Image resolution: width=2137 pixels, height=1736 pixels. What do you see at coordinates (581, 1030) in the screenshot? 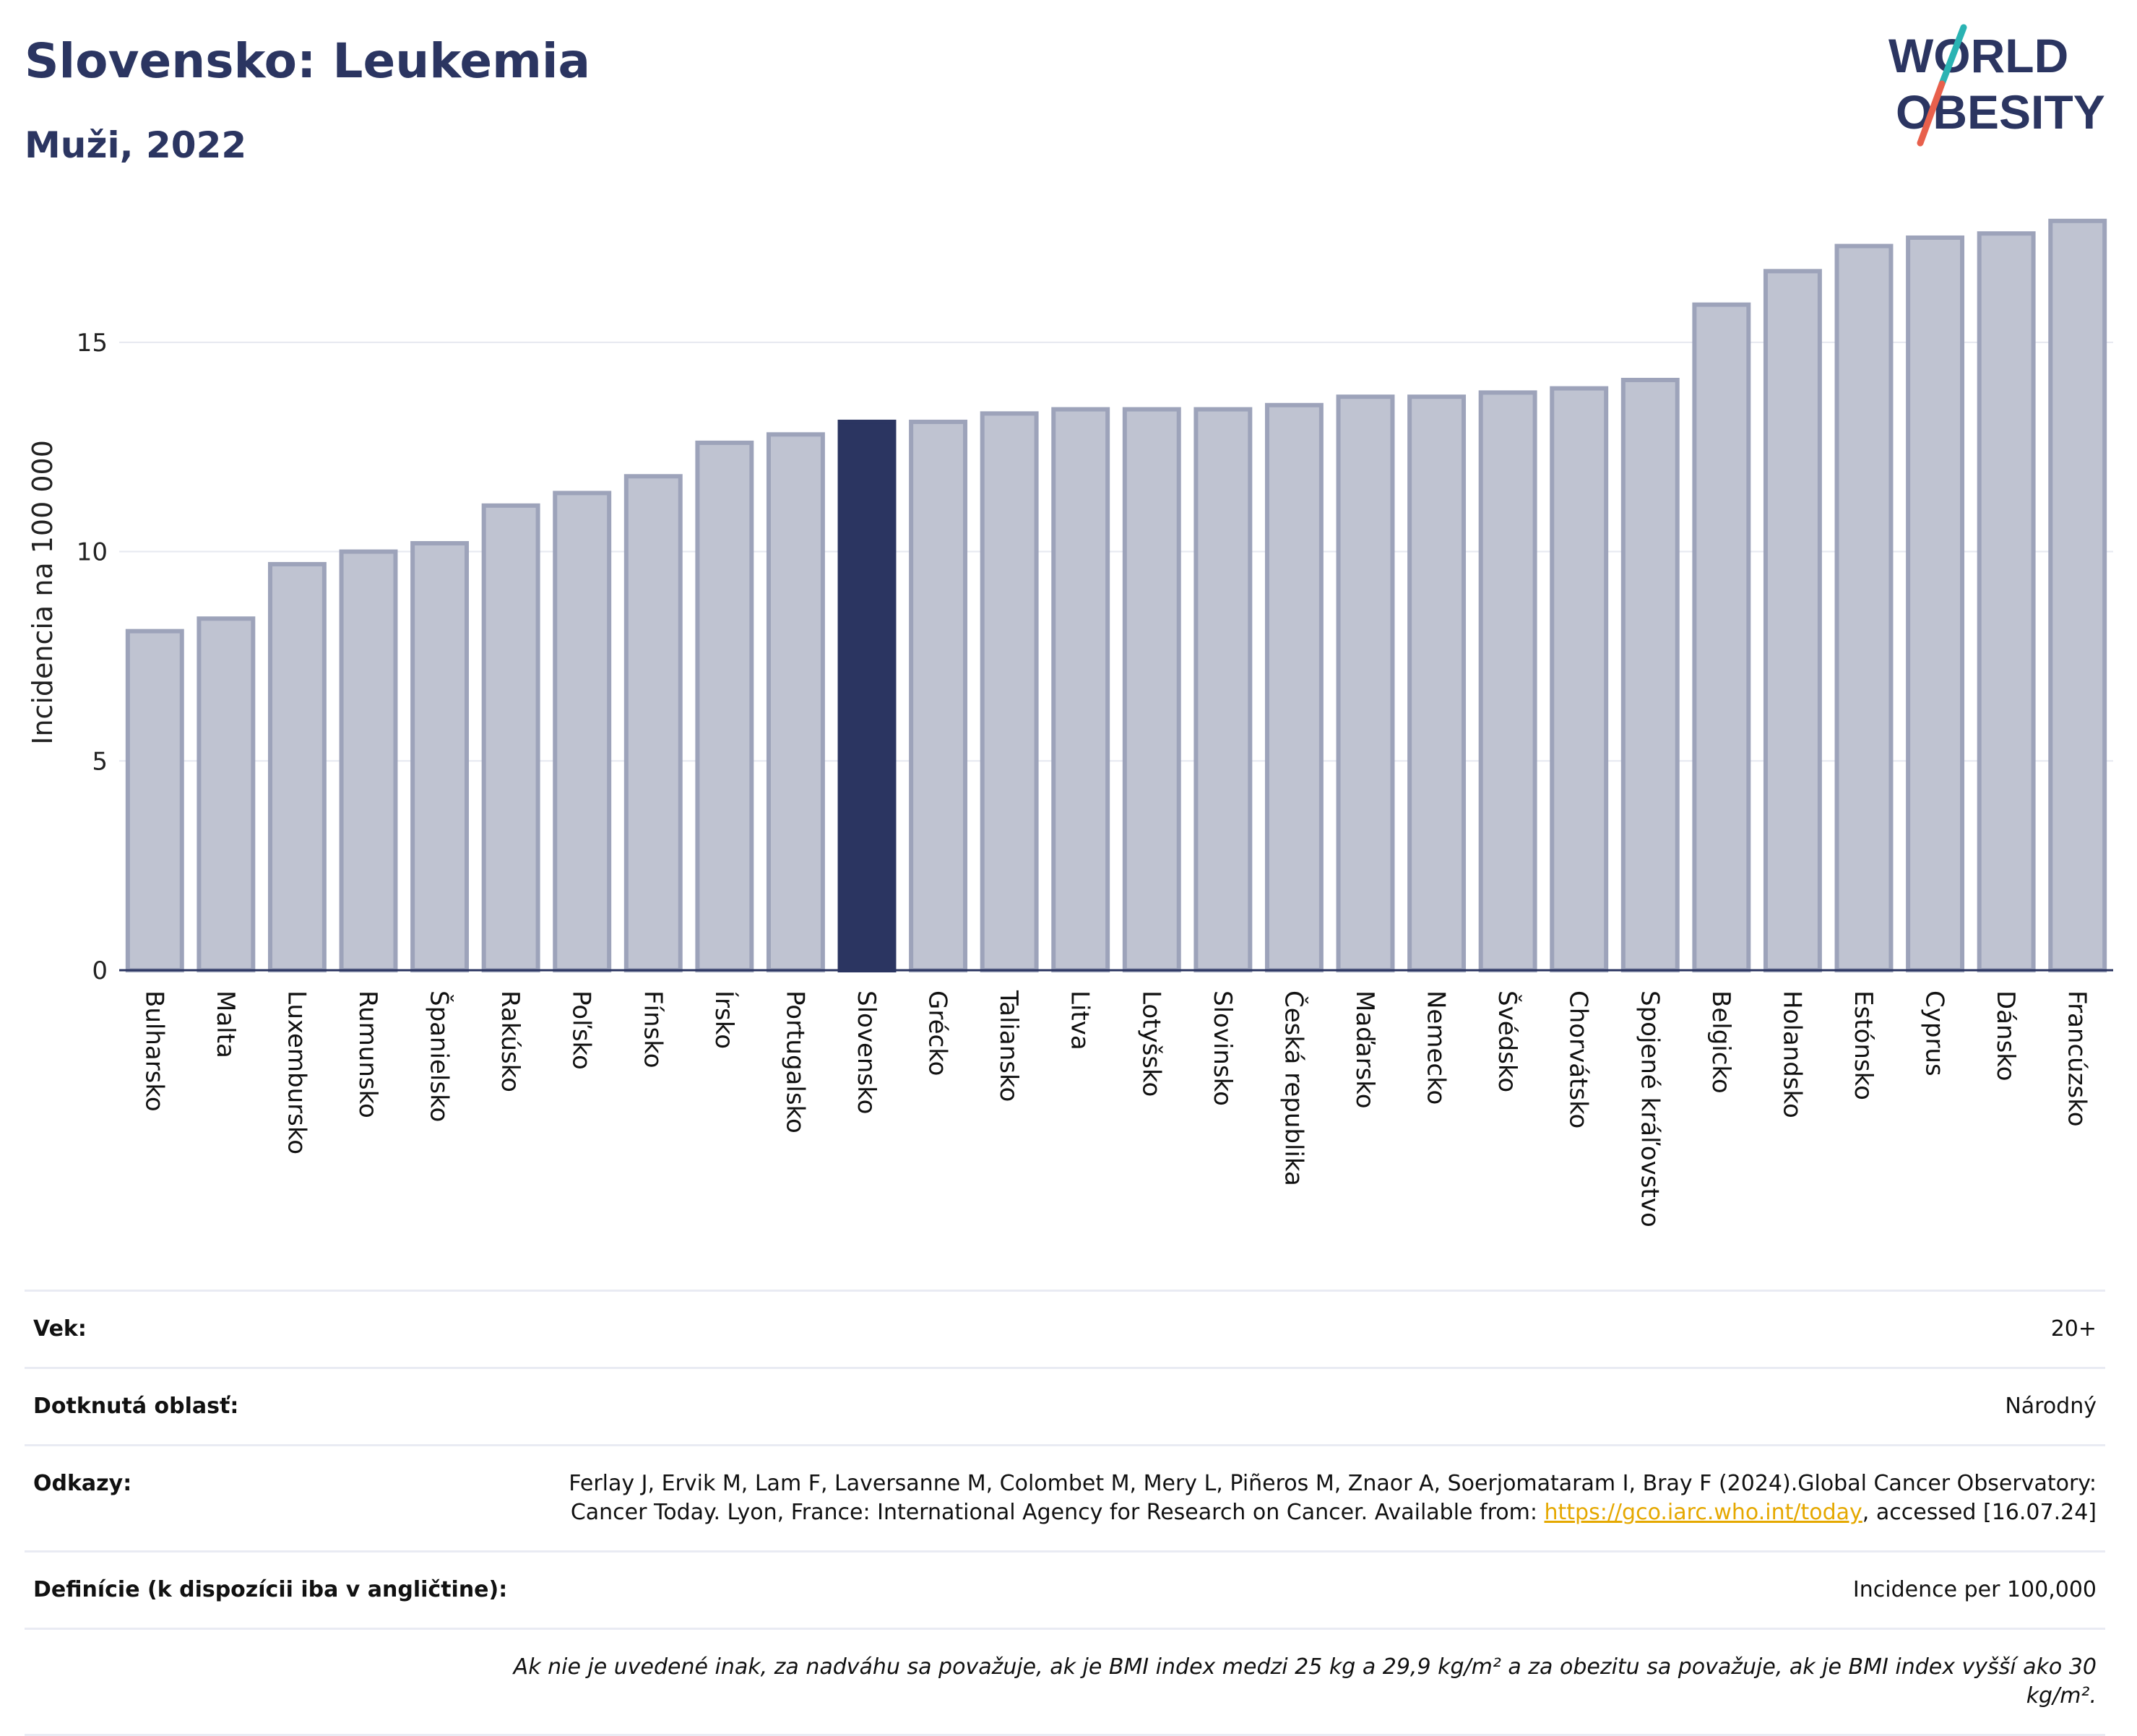
I see `x-tick-label: Poľsko` at bounding box center [581, 1030].